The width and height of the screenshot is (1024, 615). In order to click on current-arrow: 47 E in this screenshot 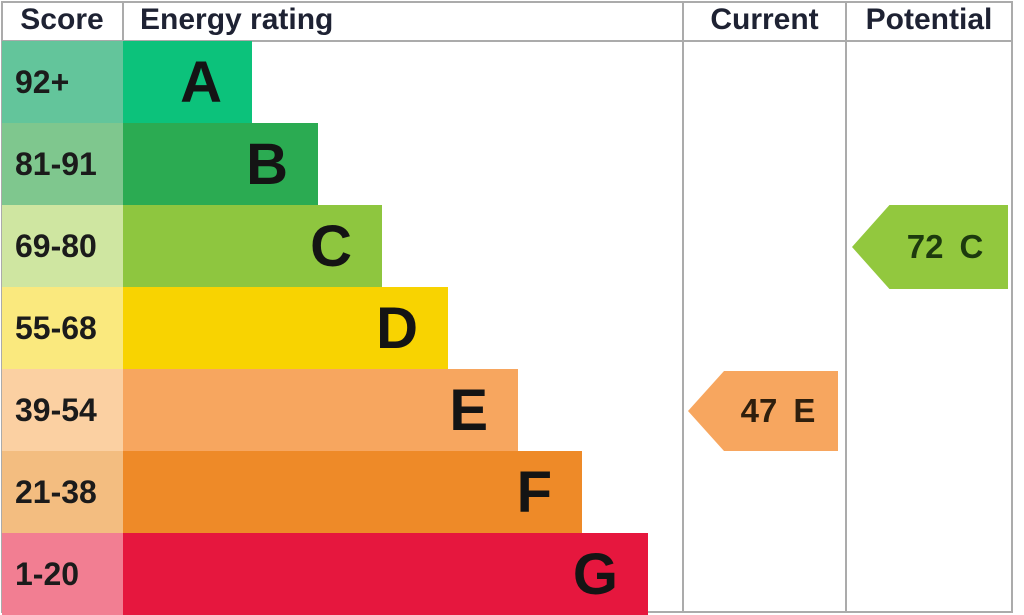, I will do `click(763, 411)`.